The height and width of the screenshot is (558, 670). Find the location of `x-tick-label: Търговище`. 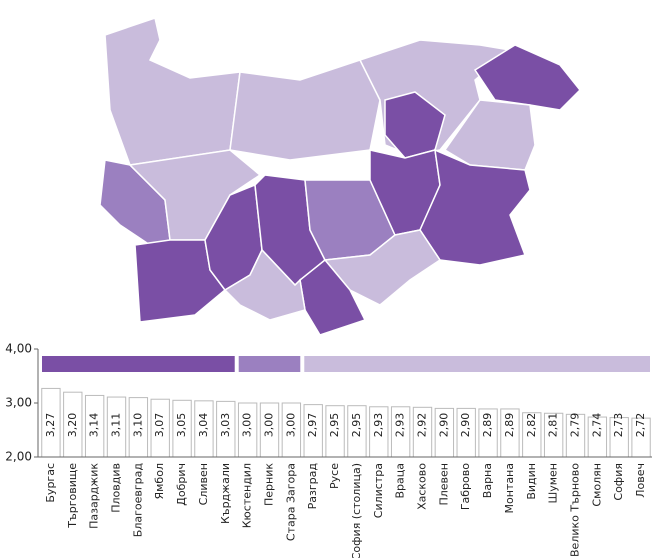

x-tick-label: Търговище is located at coordinates (72, 496).